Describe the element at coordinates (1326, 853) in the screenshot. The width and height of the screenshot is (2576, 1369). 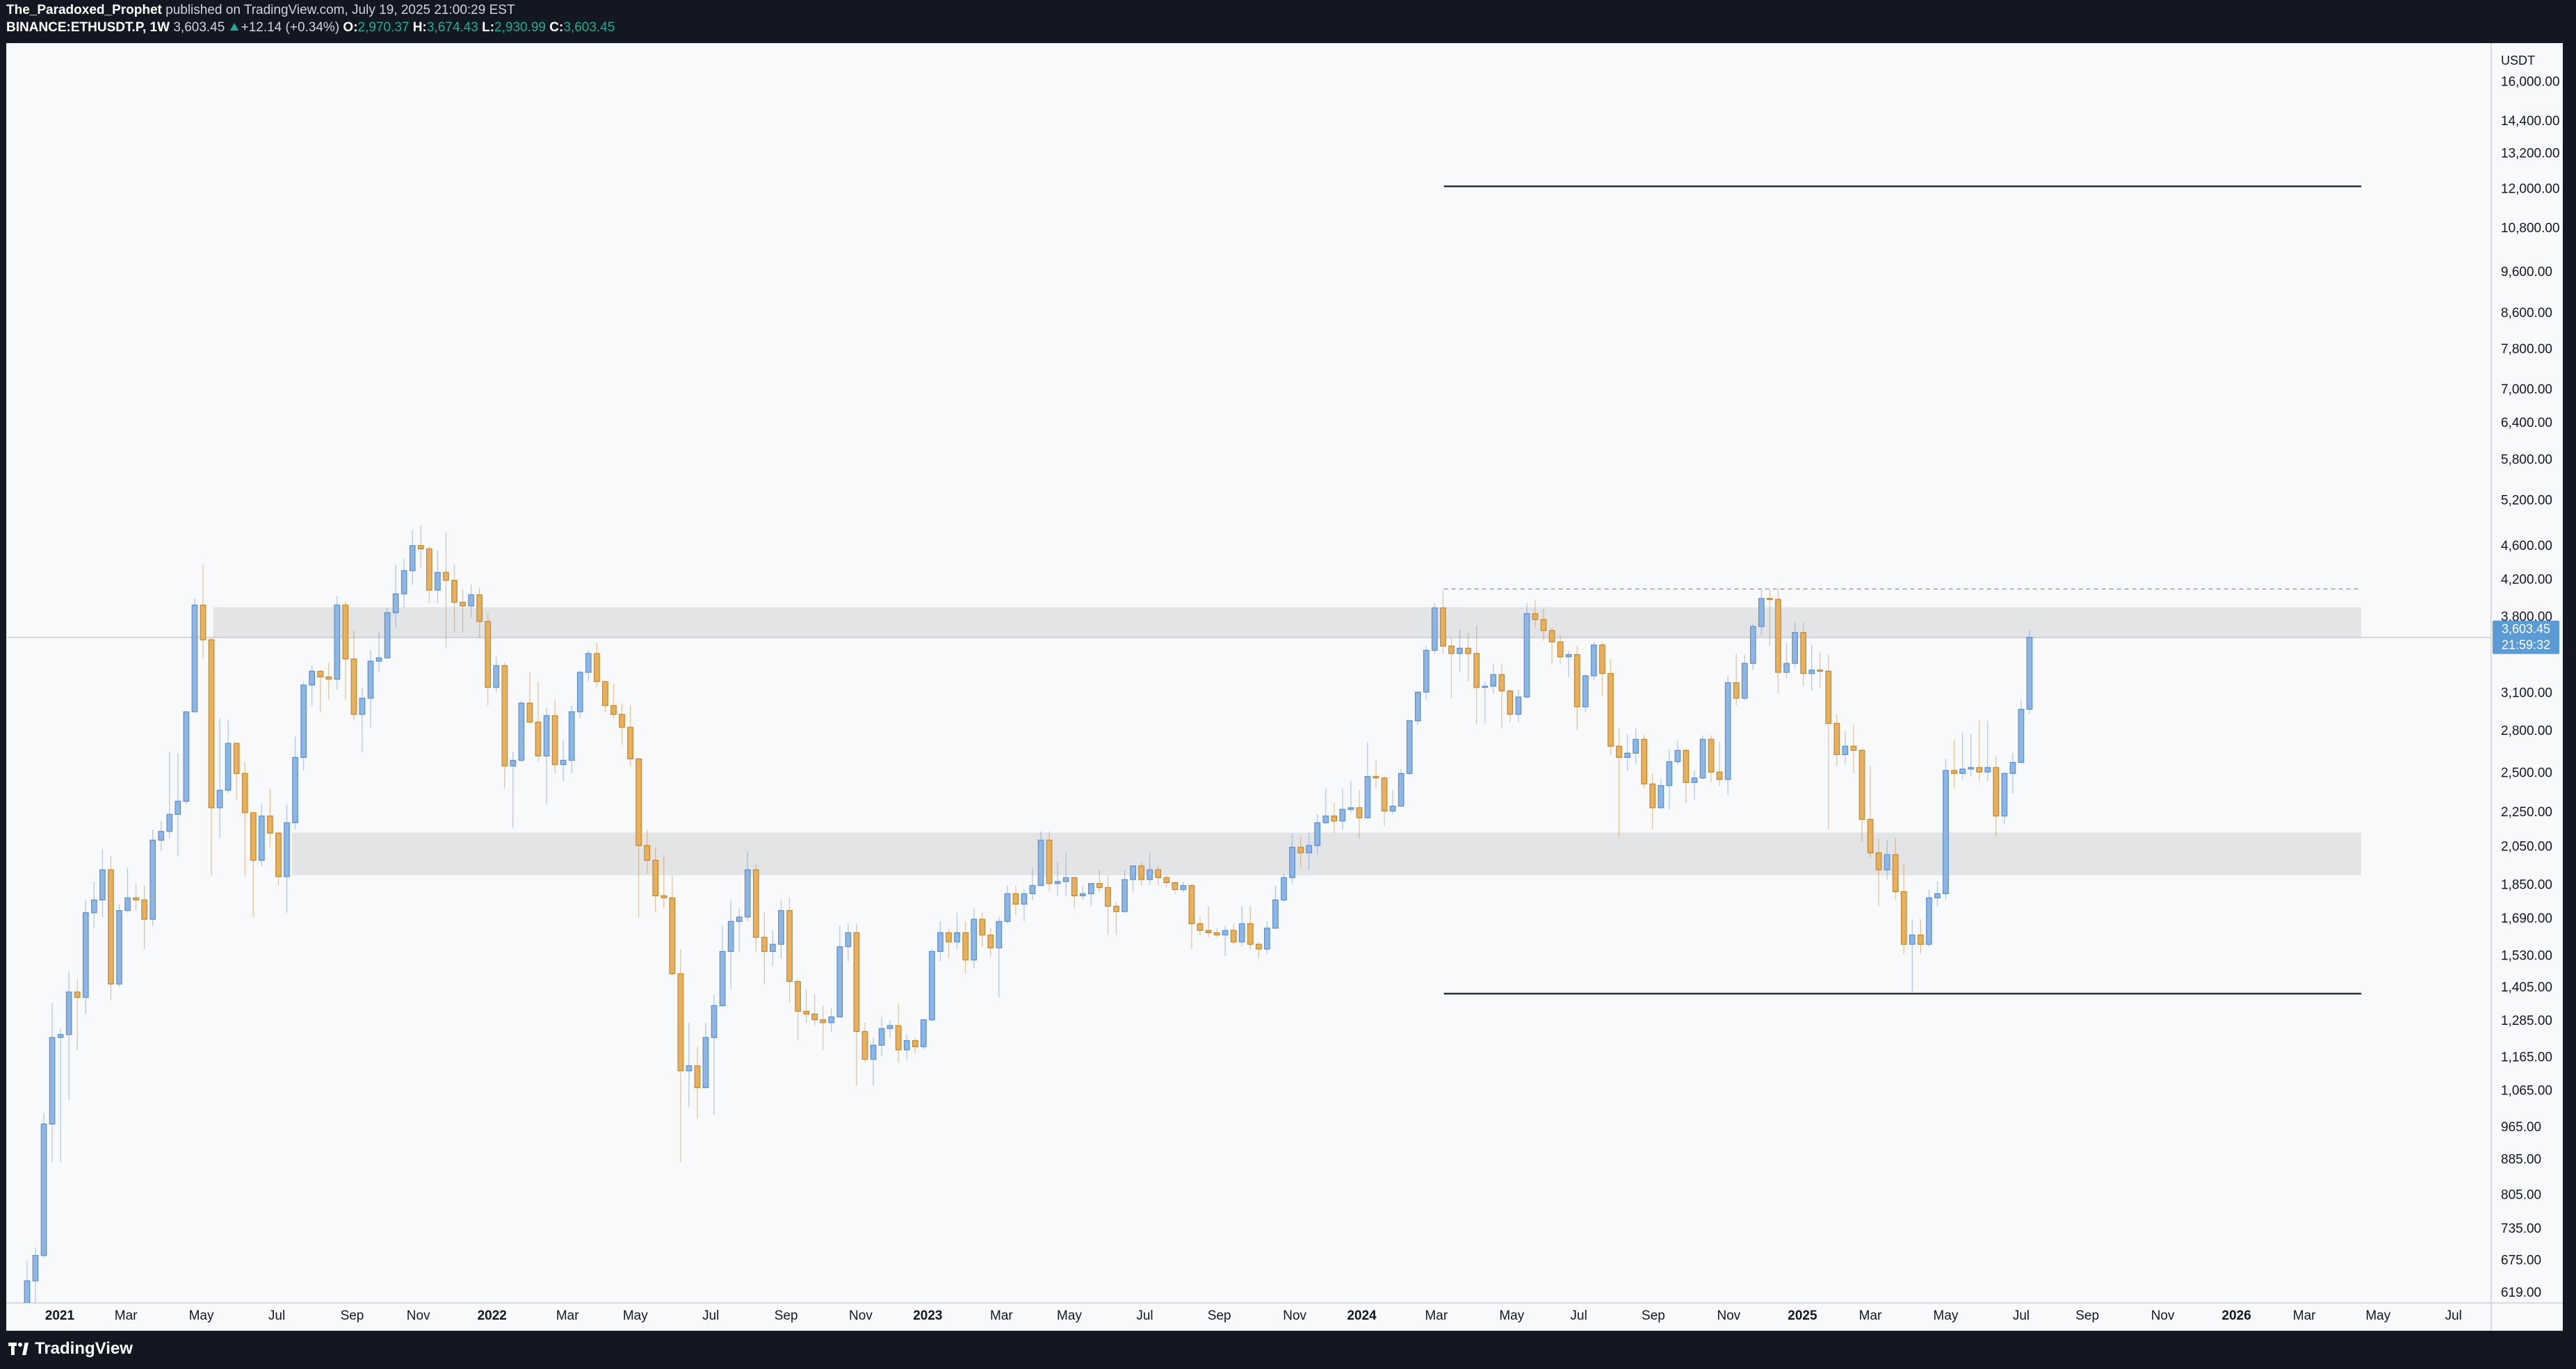
I see `zone` at that location.